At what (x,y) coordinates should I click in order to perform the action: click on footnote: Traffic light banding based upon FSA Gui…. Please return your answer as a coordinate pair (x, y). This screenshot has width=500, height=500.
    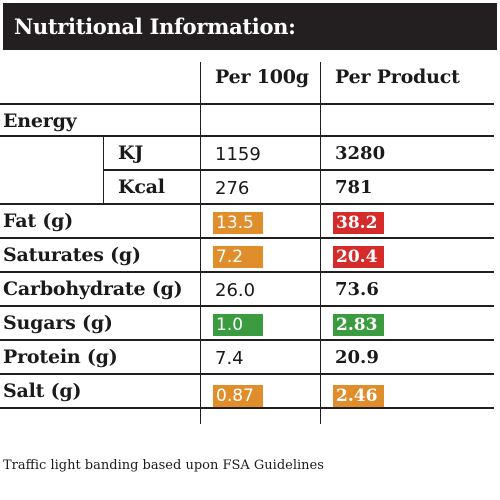
    Looking at the image, I should click on (163, 465).